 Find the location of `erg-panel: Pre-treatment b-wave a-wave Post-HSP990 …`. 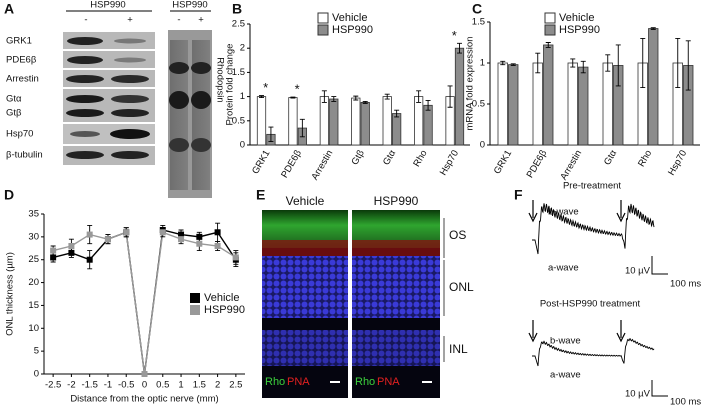

erg-panel: Pre-treatment b-wave a-wave Post-HSP990 … is located at coordinates (614, 294).